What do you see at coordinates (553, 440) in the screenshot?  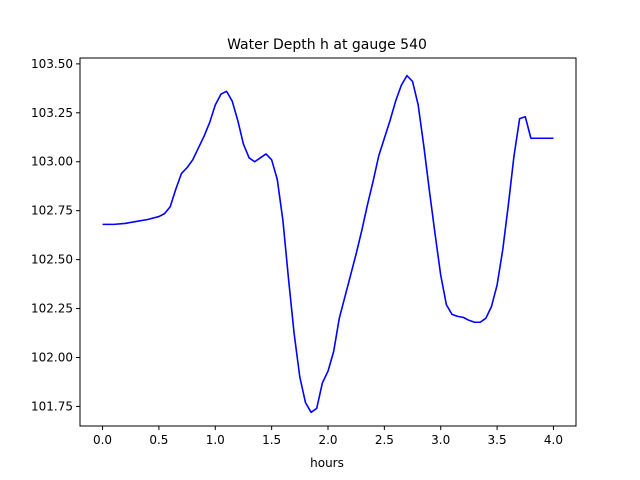 I see `x-tick-label: 4.0` at bounding box center [553, 440].